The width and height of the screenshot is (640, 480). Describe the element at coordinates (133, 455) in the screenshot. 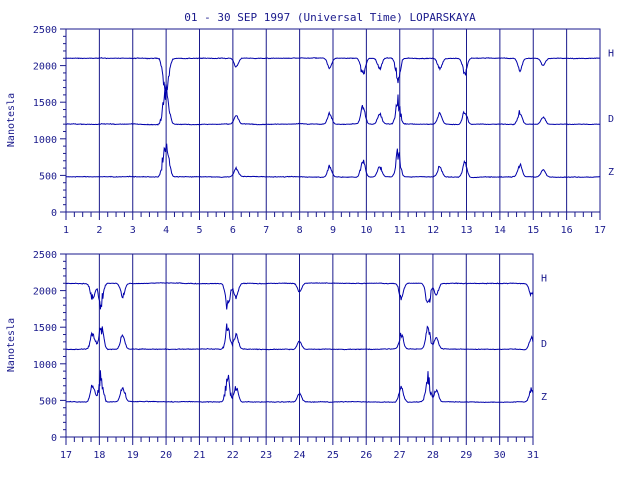

I see `x-tick-label: 19` at that location.